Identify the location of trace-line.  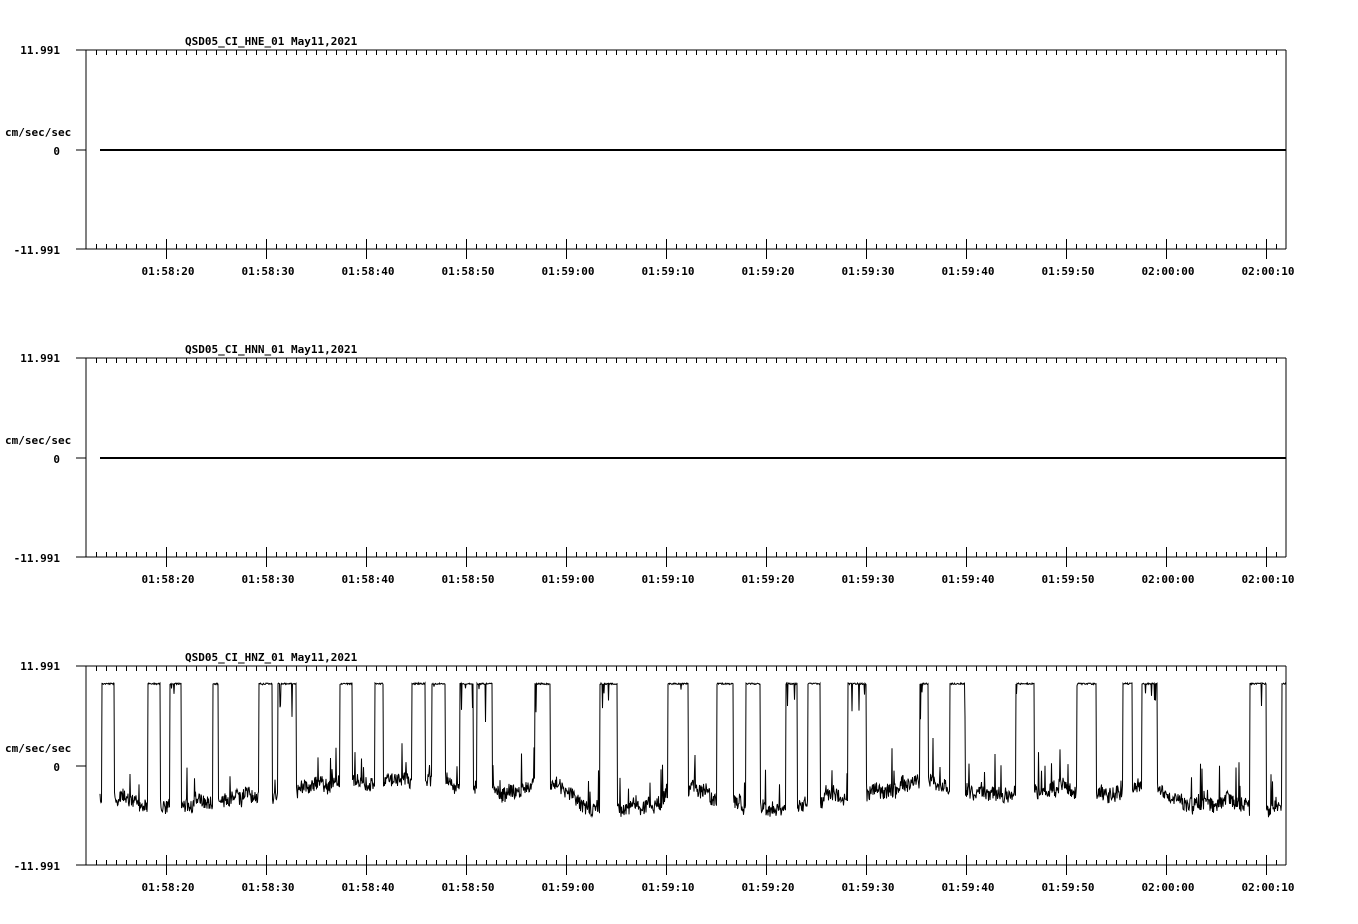
(693, 749).